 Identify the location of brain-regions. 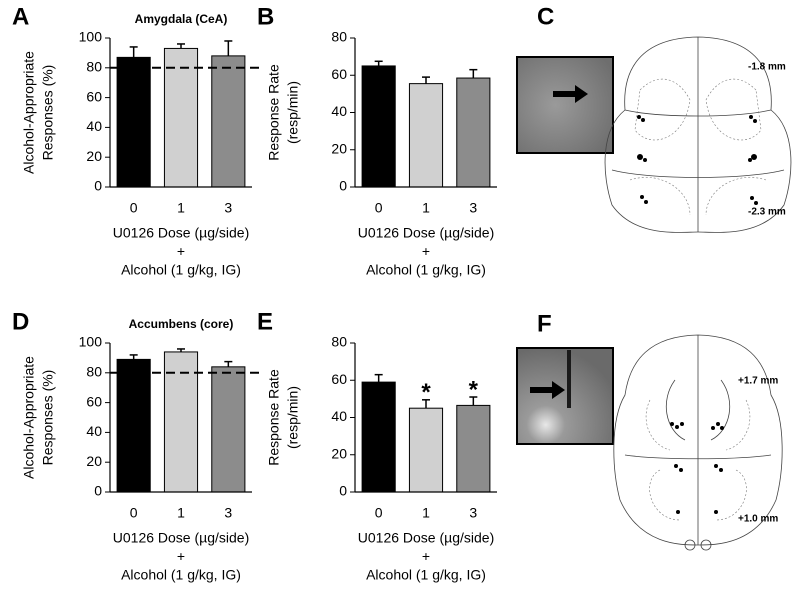
(698, 460).